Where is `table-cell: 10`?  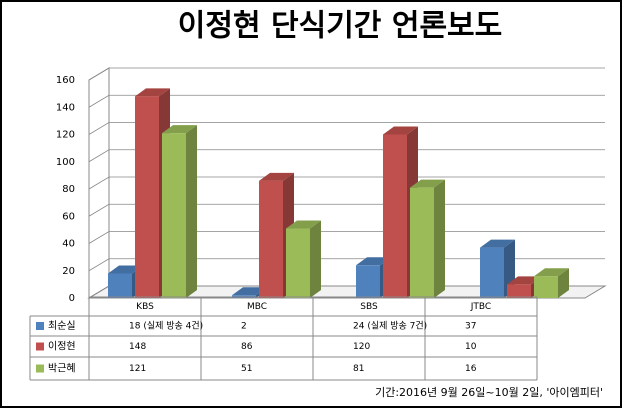 table-cell: 10 is located at coordinates (471, 347).